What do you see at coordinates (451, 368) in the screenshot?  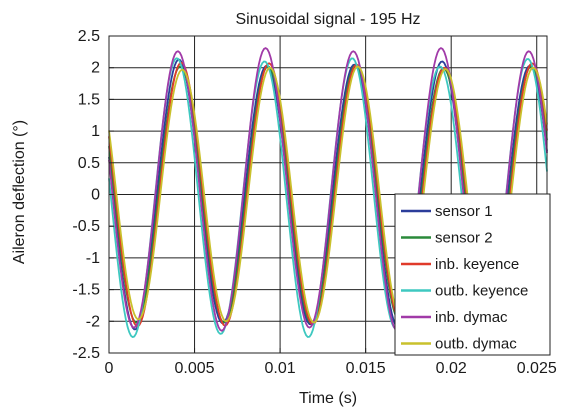 I see `x-tick-label: 0.02` at bounding box center [451, 368].